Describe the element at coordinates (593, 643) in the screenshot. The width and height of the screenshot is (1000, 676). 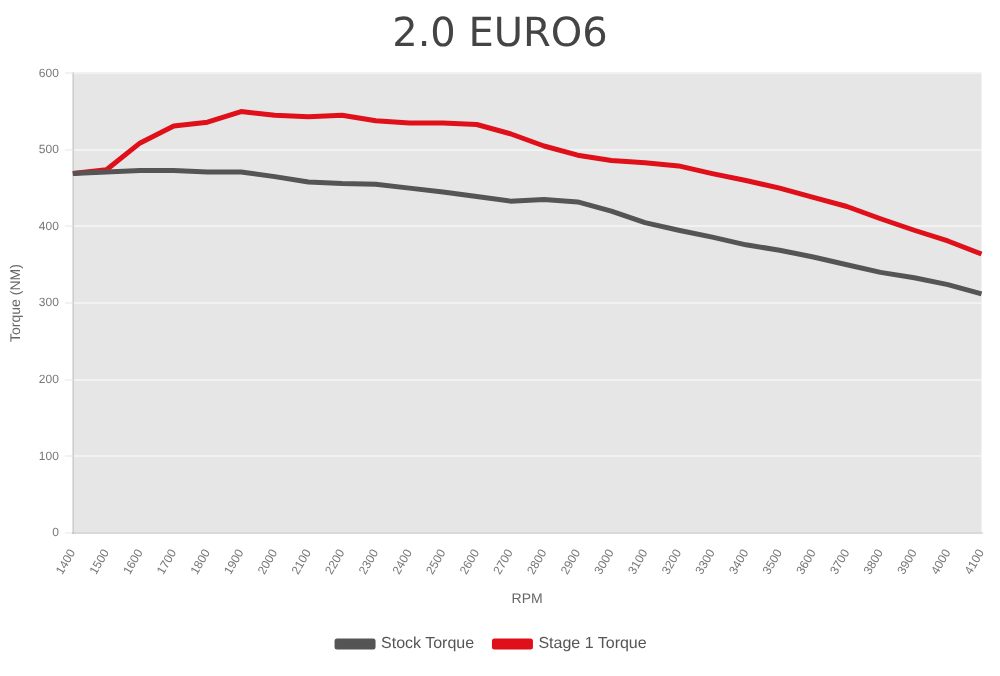
I see `legend-label: Stage 1 Torque` at that location.